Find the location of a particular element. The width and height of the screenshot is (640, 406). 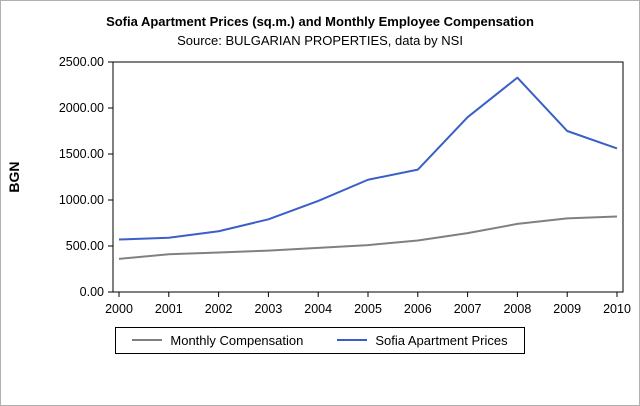

x-tick-label: 2008 is located at coordinates (517, 309).